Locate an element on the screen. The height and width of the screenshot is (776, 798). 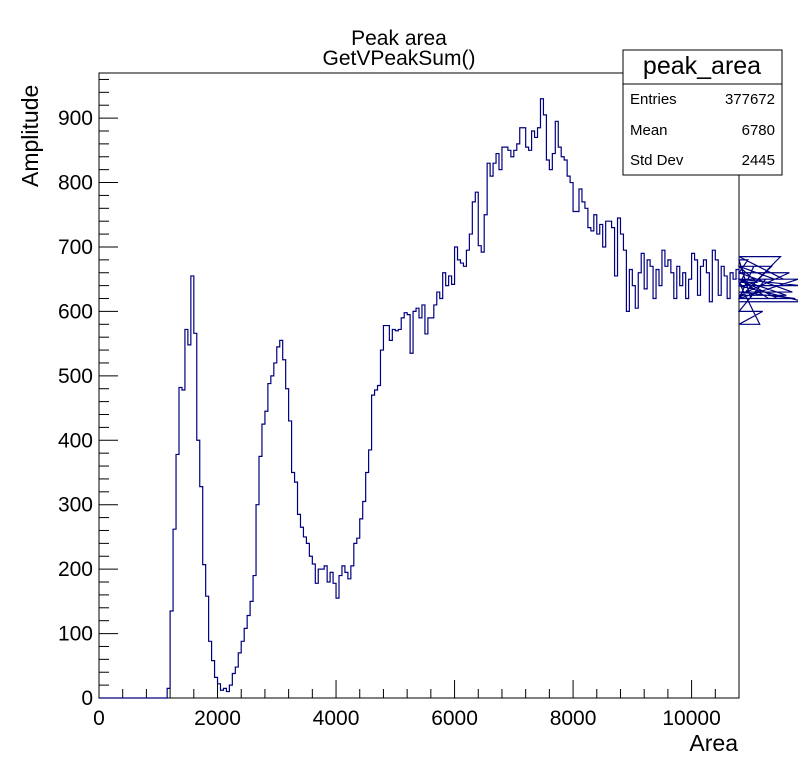
stats-row-label: Entries is located at coordinates (653, 99).